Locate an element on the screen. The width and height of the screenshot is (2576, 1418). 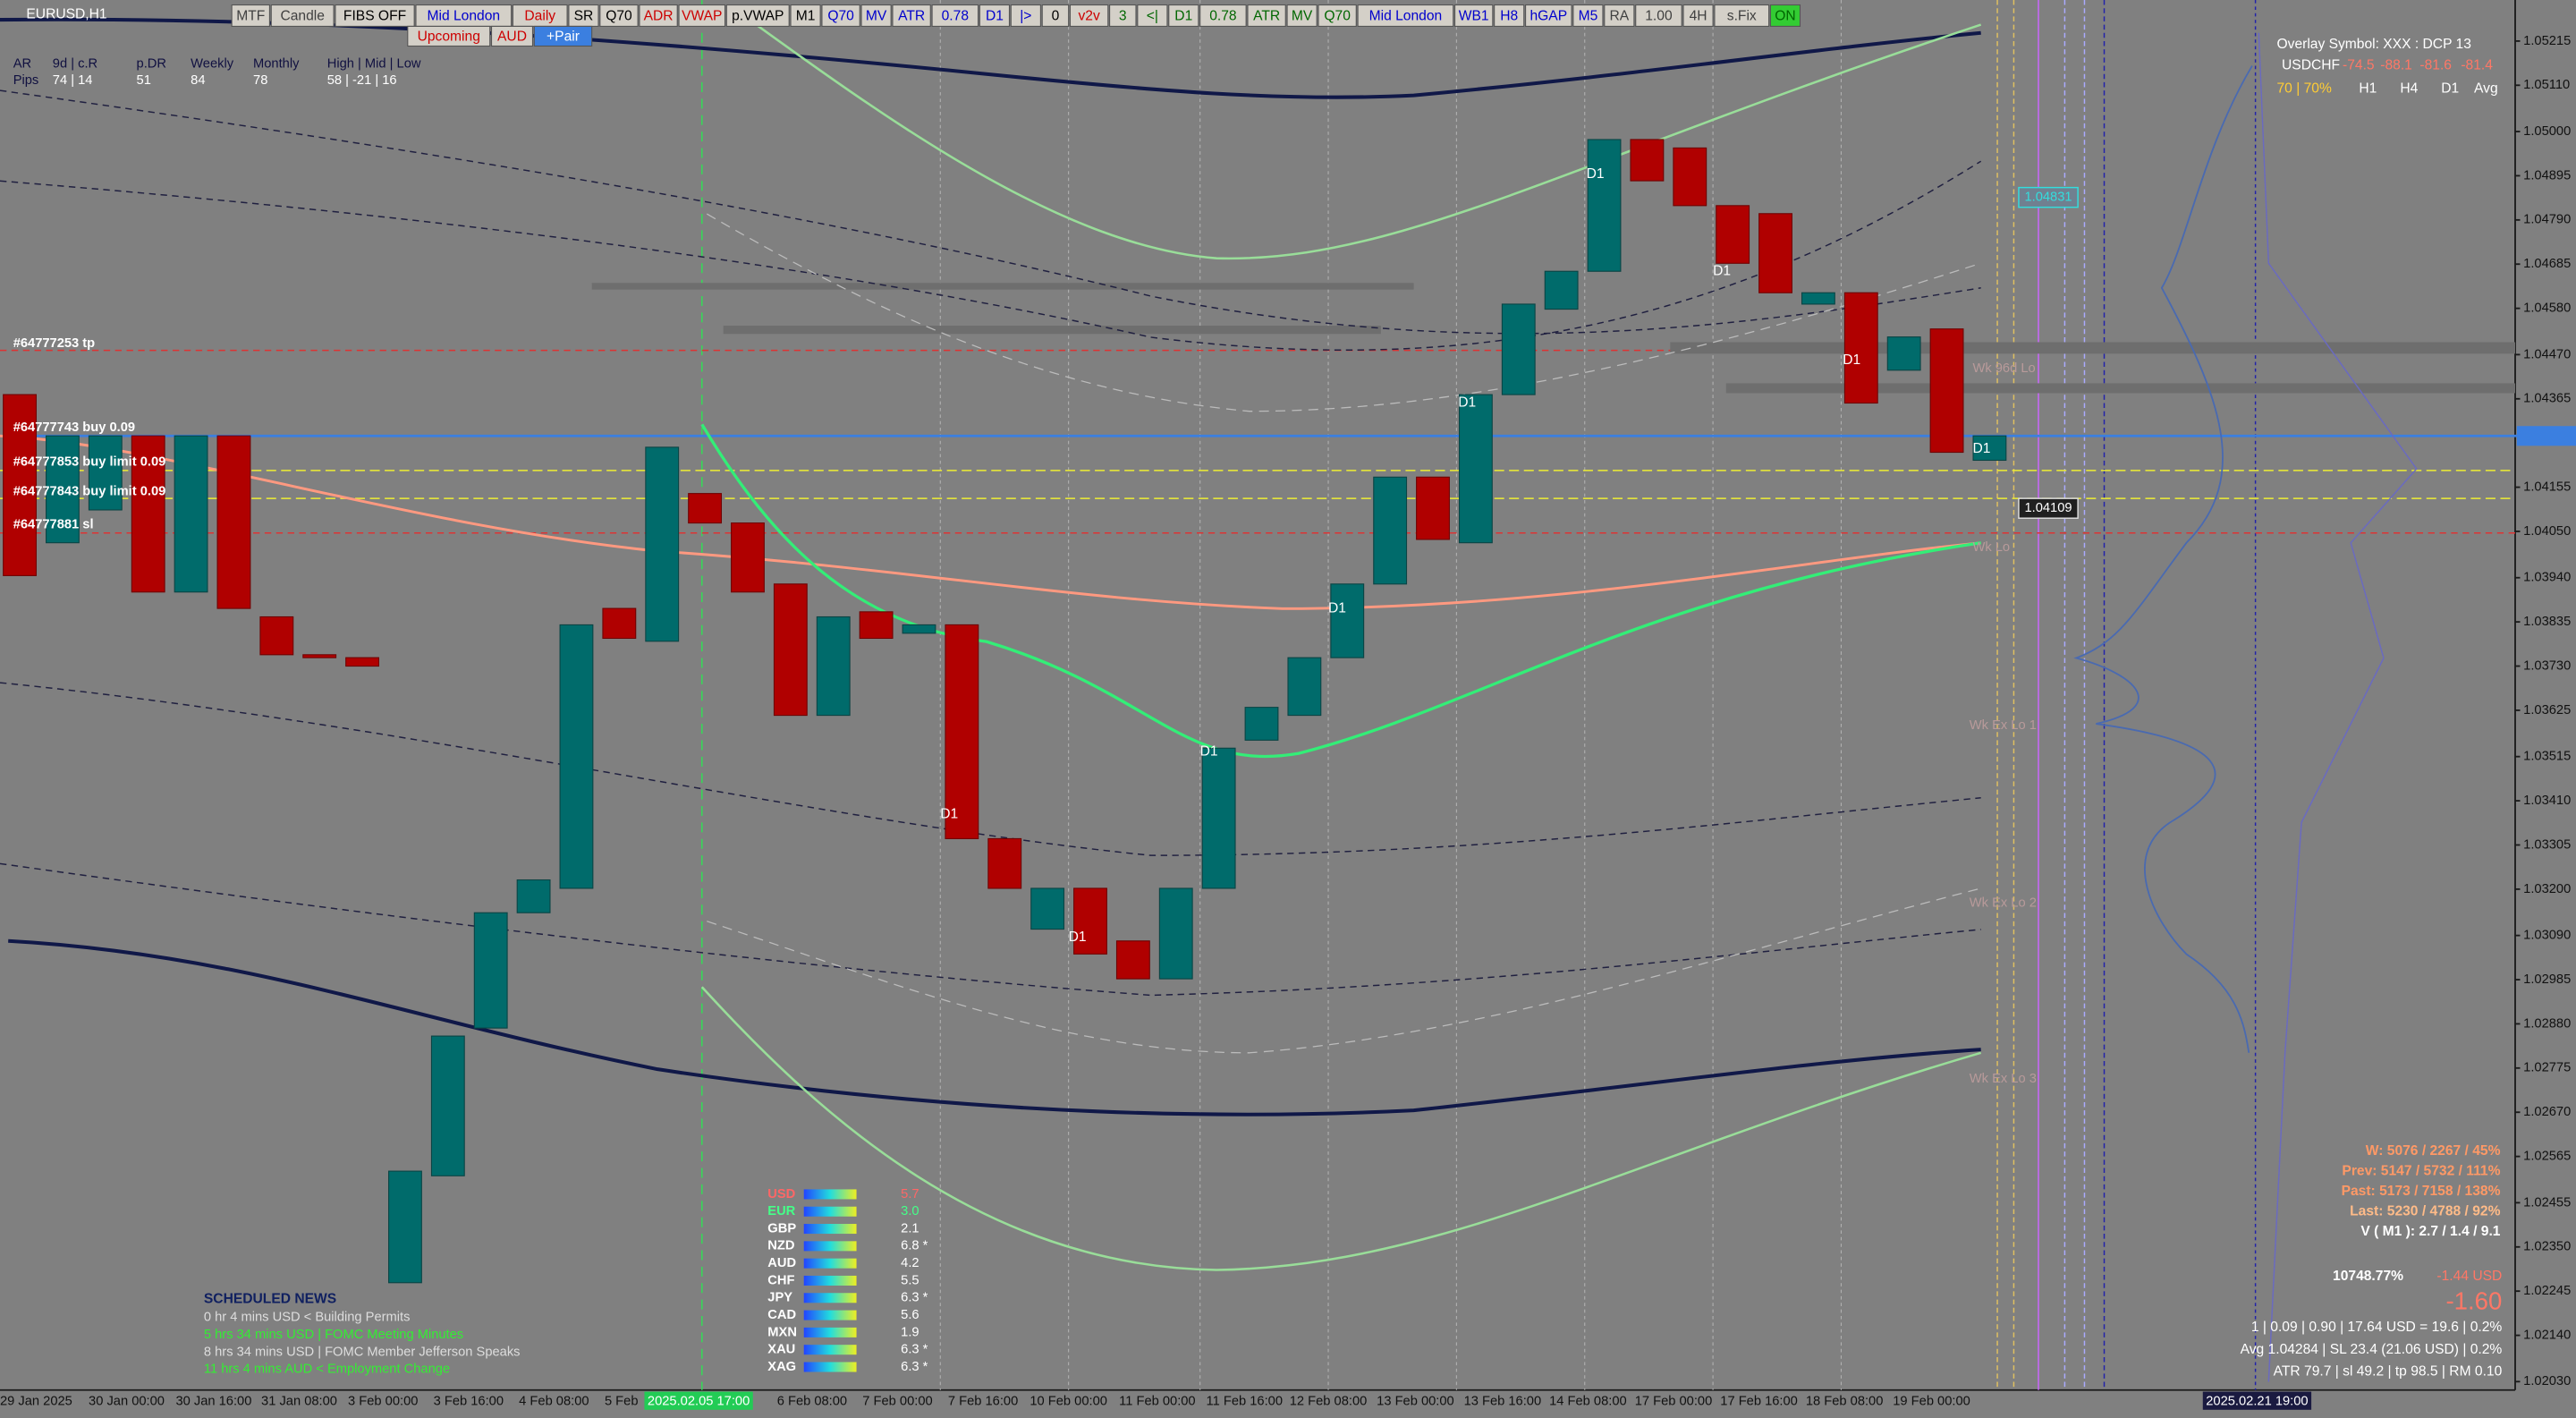
strength-currency: GBP is located at coordinates (781, 1228).